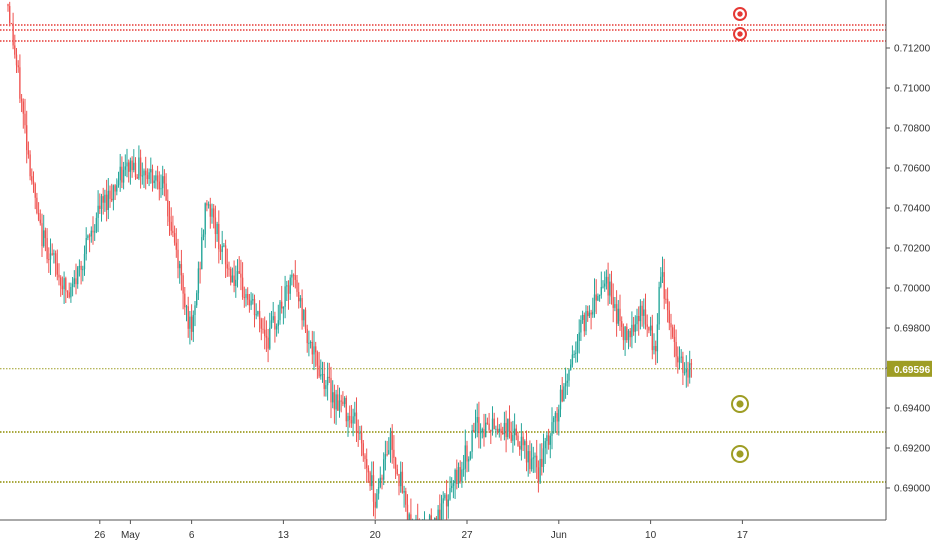 Image resolution: width=932 pixels, height=555 pixels. Describe the element at coordinates (466, 535) in the screenshot. I see `time-axis-background` at that location.